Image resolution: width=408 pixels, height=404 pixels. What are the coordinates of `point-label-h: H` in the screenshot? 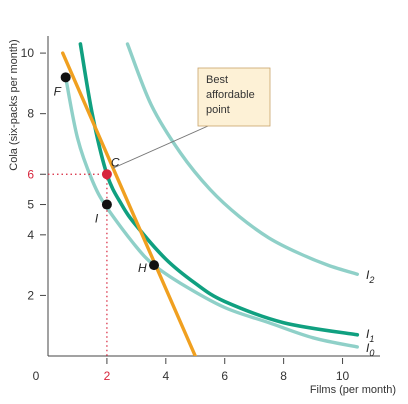 It's located at (142, 268).